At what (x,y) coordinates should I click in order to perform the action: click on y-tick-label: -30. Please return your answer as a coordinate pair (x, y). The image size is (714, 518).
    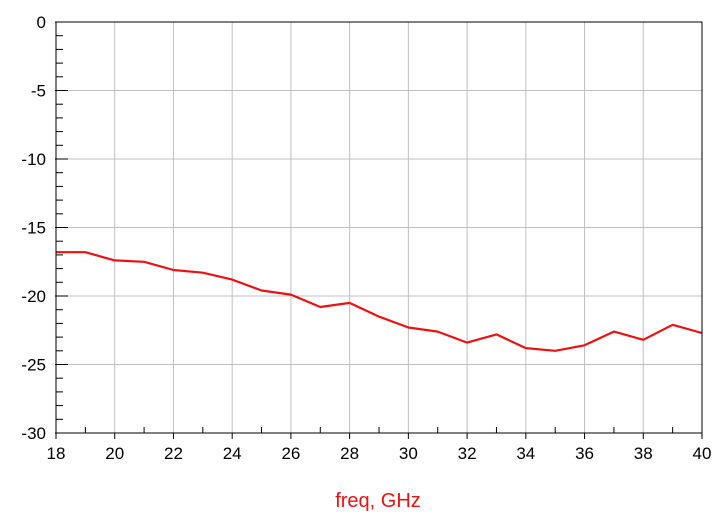
    Looking at the image, I should click on (33, 433).